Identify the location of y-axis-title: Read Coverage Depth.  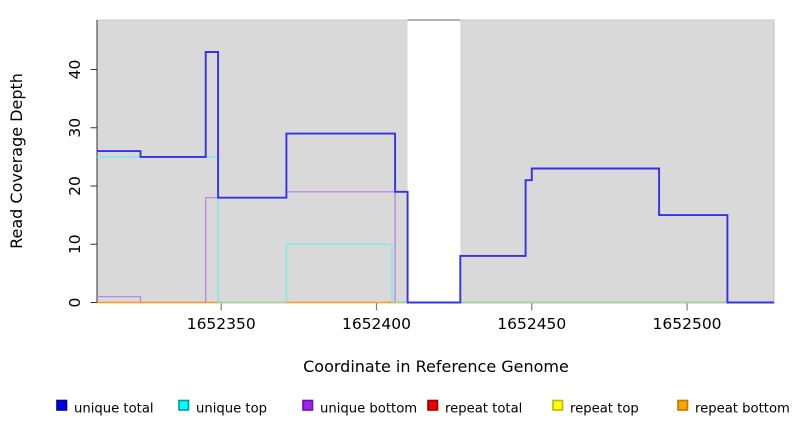
(16, 161).